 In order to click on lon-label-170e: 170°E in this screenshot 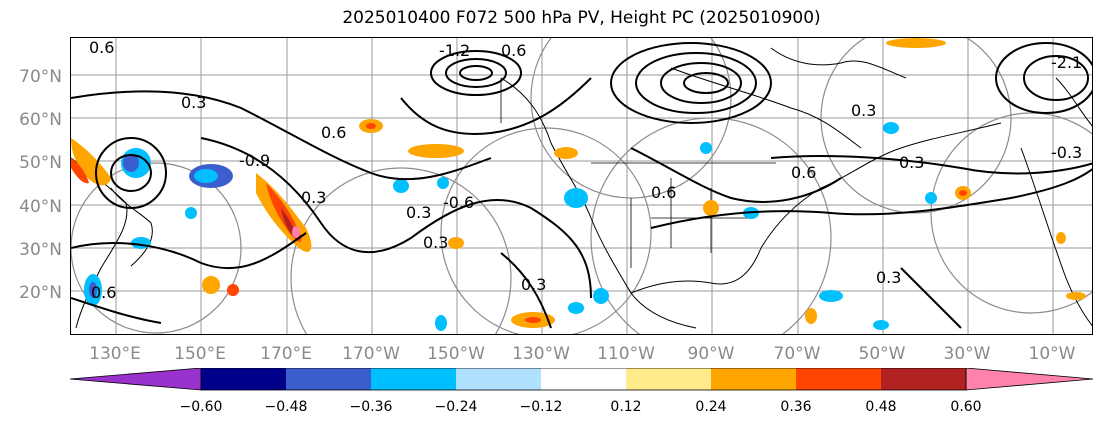, I will do `click(286, 354)`.